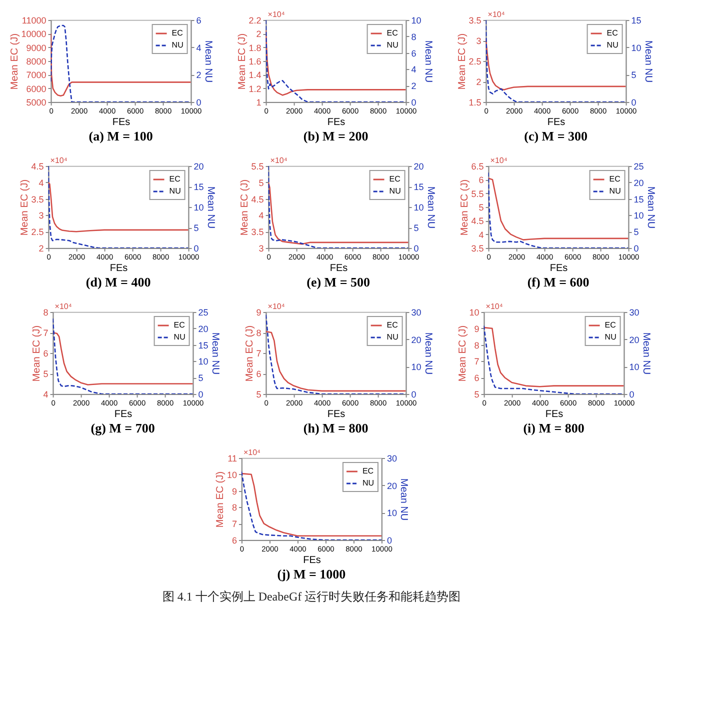 The width and height of the screenshot is (720, 715). I want to click on y-tick-label: 7, so click(234, 524).